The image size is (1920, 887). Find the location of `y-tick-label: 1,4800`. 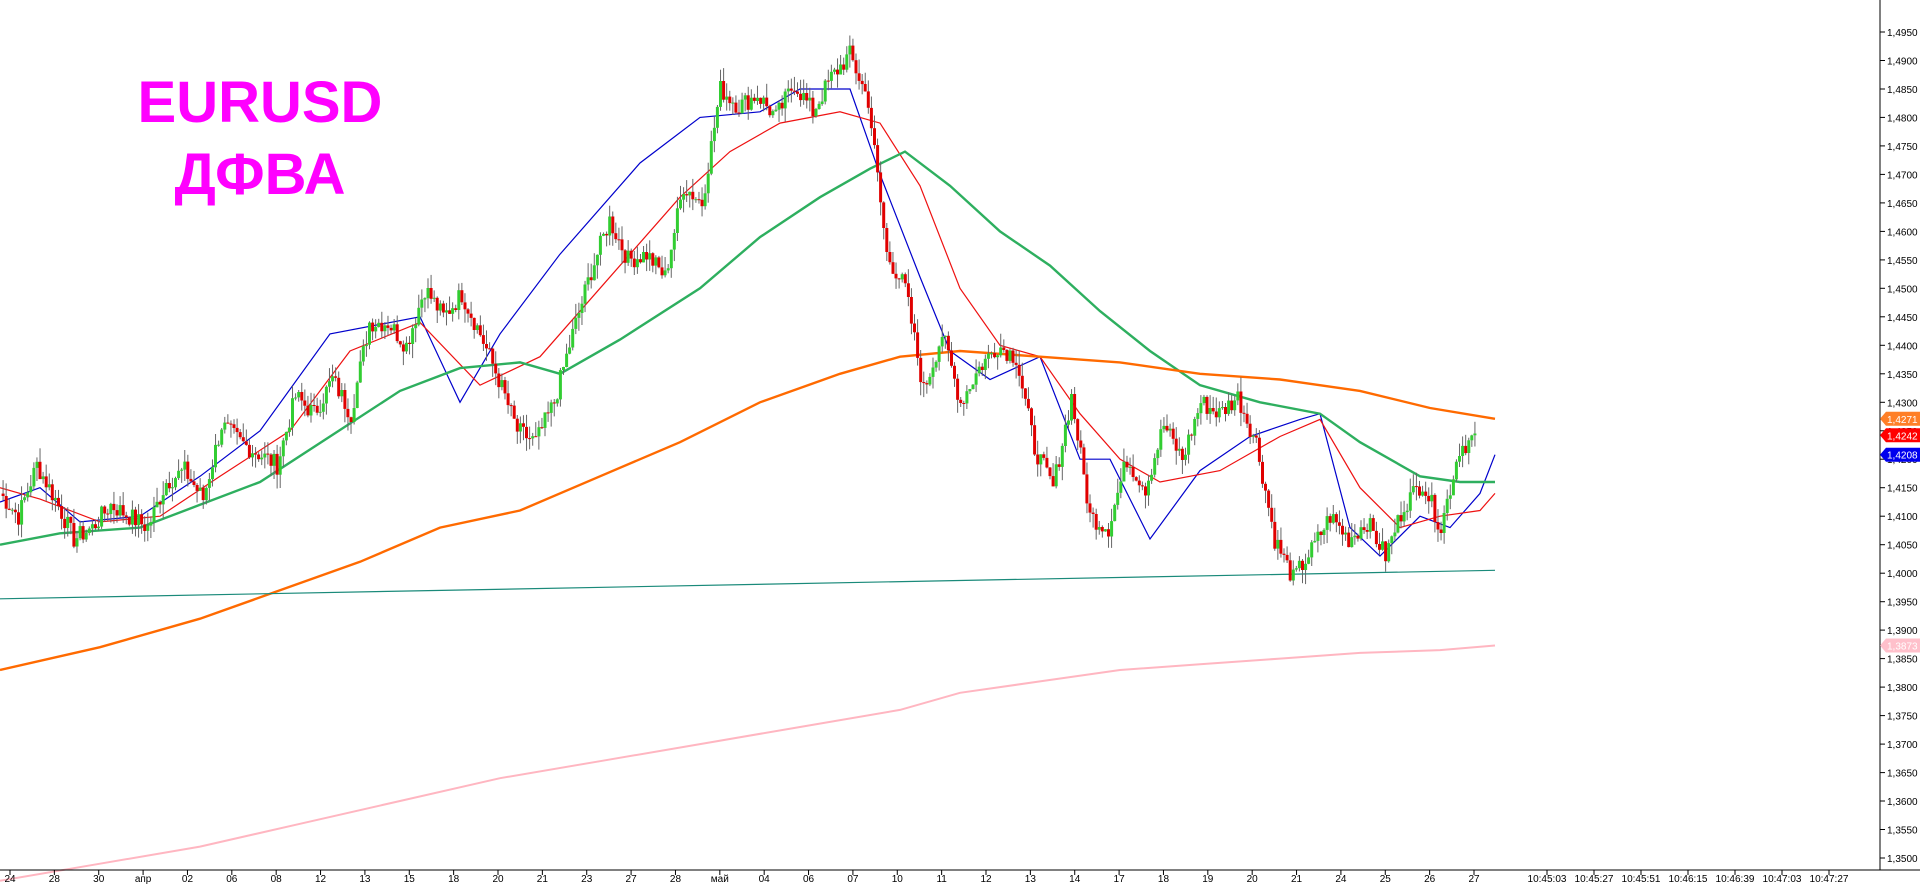

y-tick-label: 1,4800 is located at coordinates (1902, 118).